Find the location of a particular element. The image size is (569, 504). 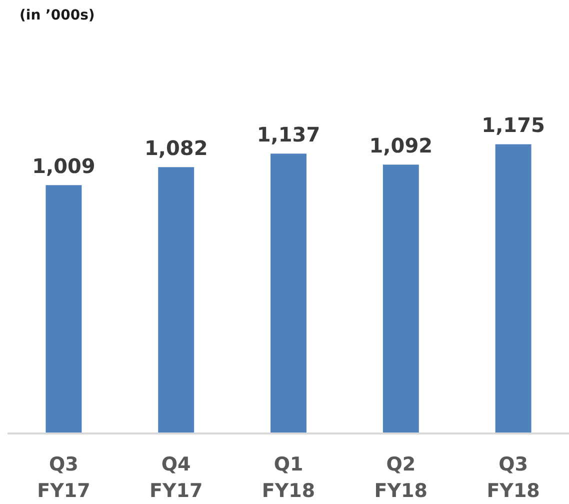

data-label: 1,092 is located at coordinates (401, 146).